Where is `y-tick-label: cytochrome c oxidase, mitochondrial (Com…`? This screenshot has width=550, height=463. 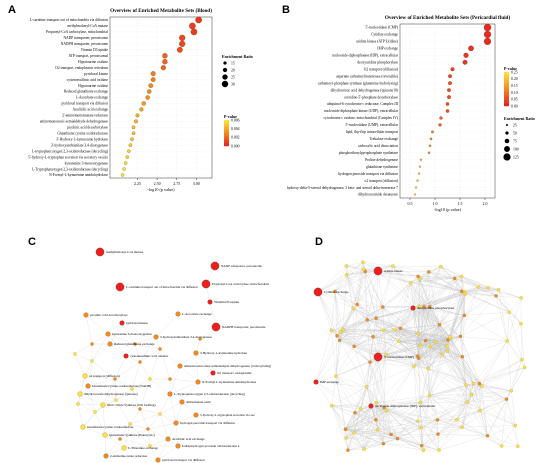 y-tick-label: cytochrome c oxidase, mitochondrial (Com… is located at coordinates (361, 118).